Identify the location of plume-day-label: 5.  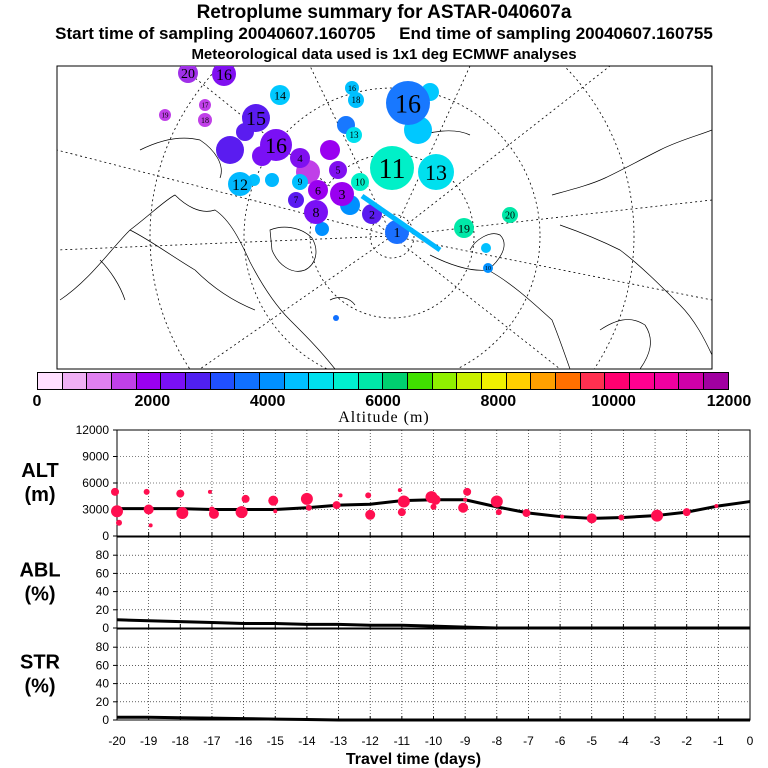
(338, 171).